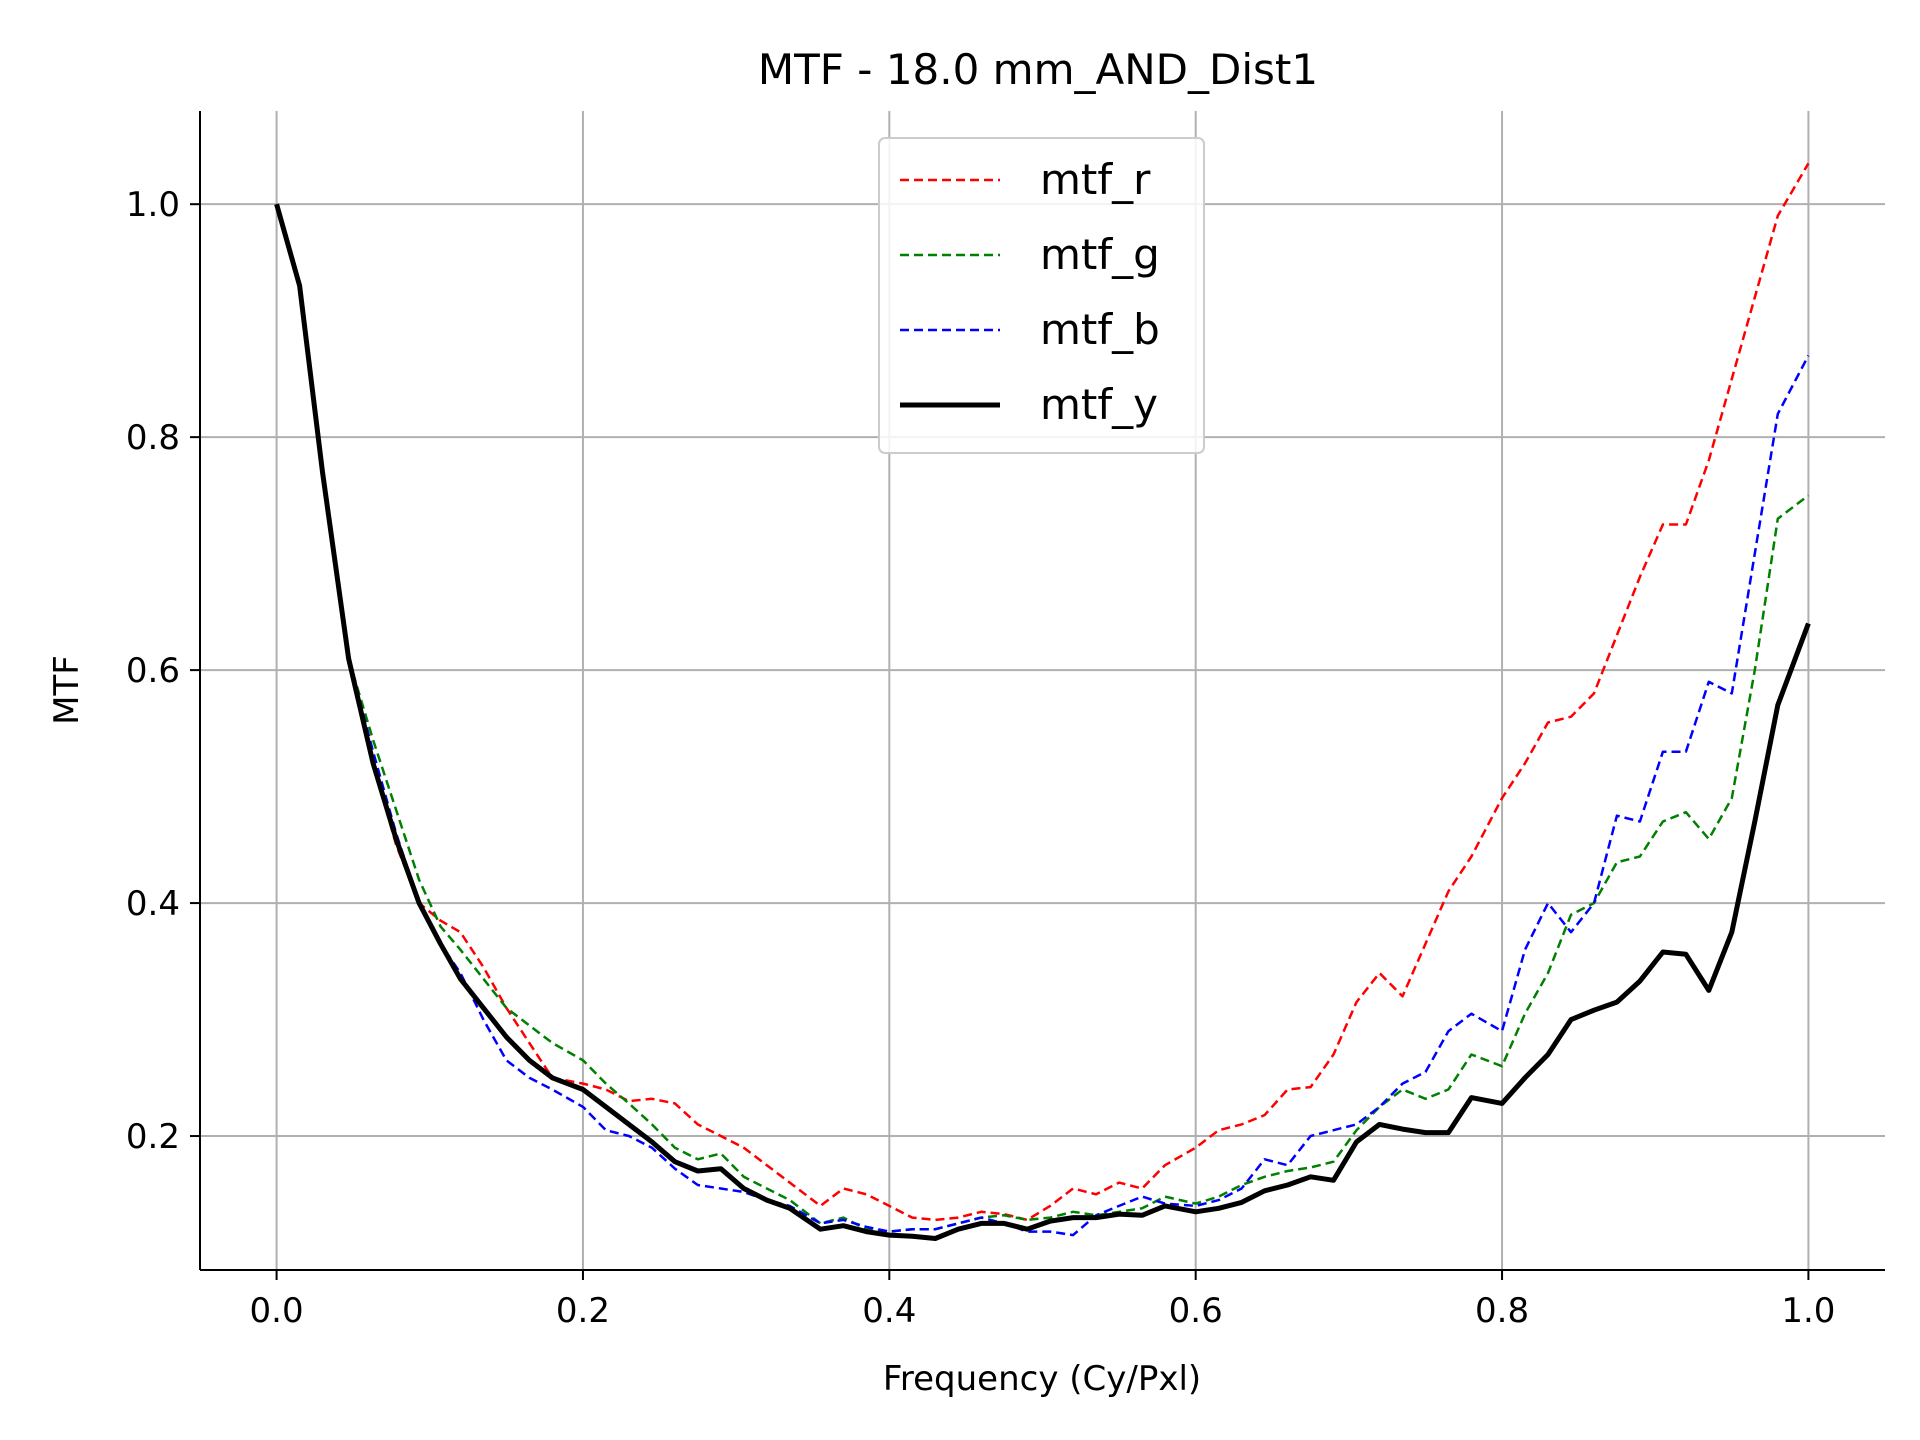  Describe the element at coordinates (889, 1311) in the screenshot. I see `x-tick-label: 0.4` at that location.